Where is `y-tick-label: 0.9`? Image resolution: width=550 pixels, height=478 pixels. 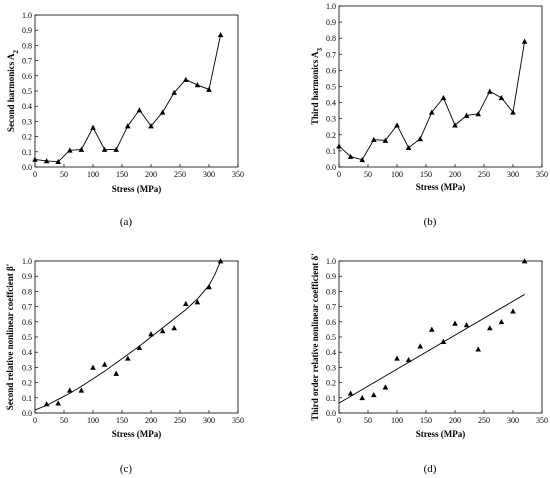
y-tick-label: 0.9 is located at coordinates (331, 22).